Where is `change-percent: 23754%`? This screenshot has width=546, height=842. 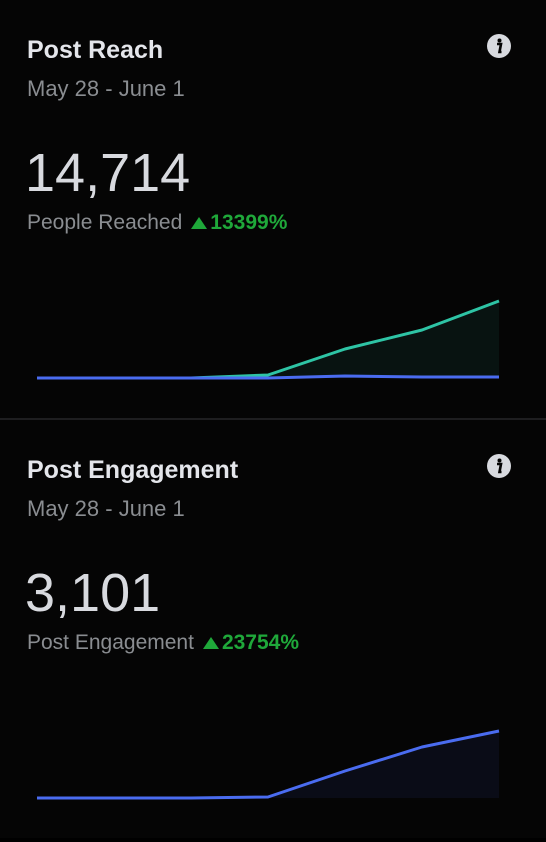
change-percent: 23754% is located at coordinates (260, 642).